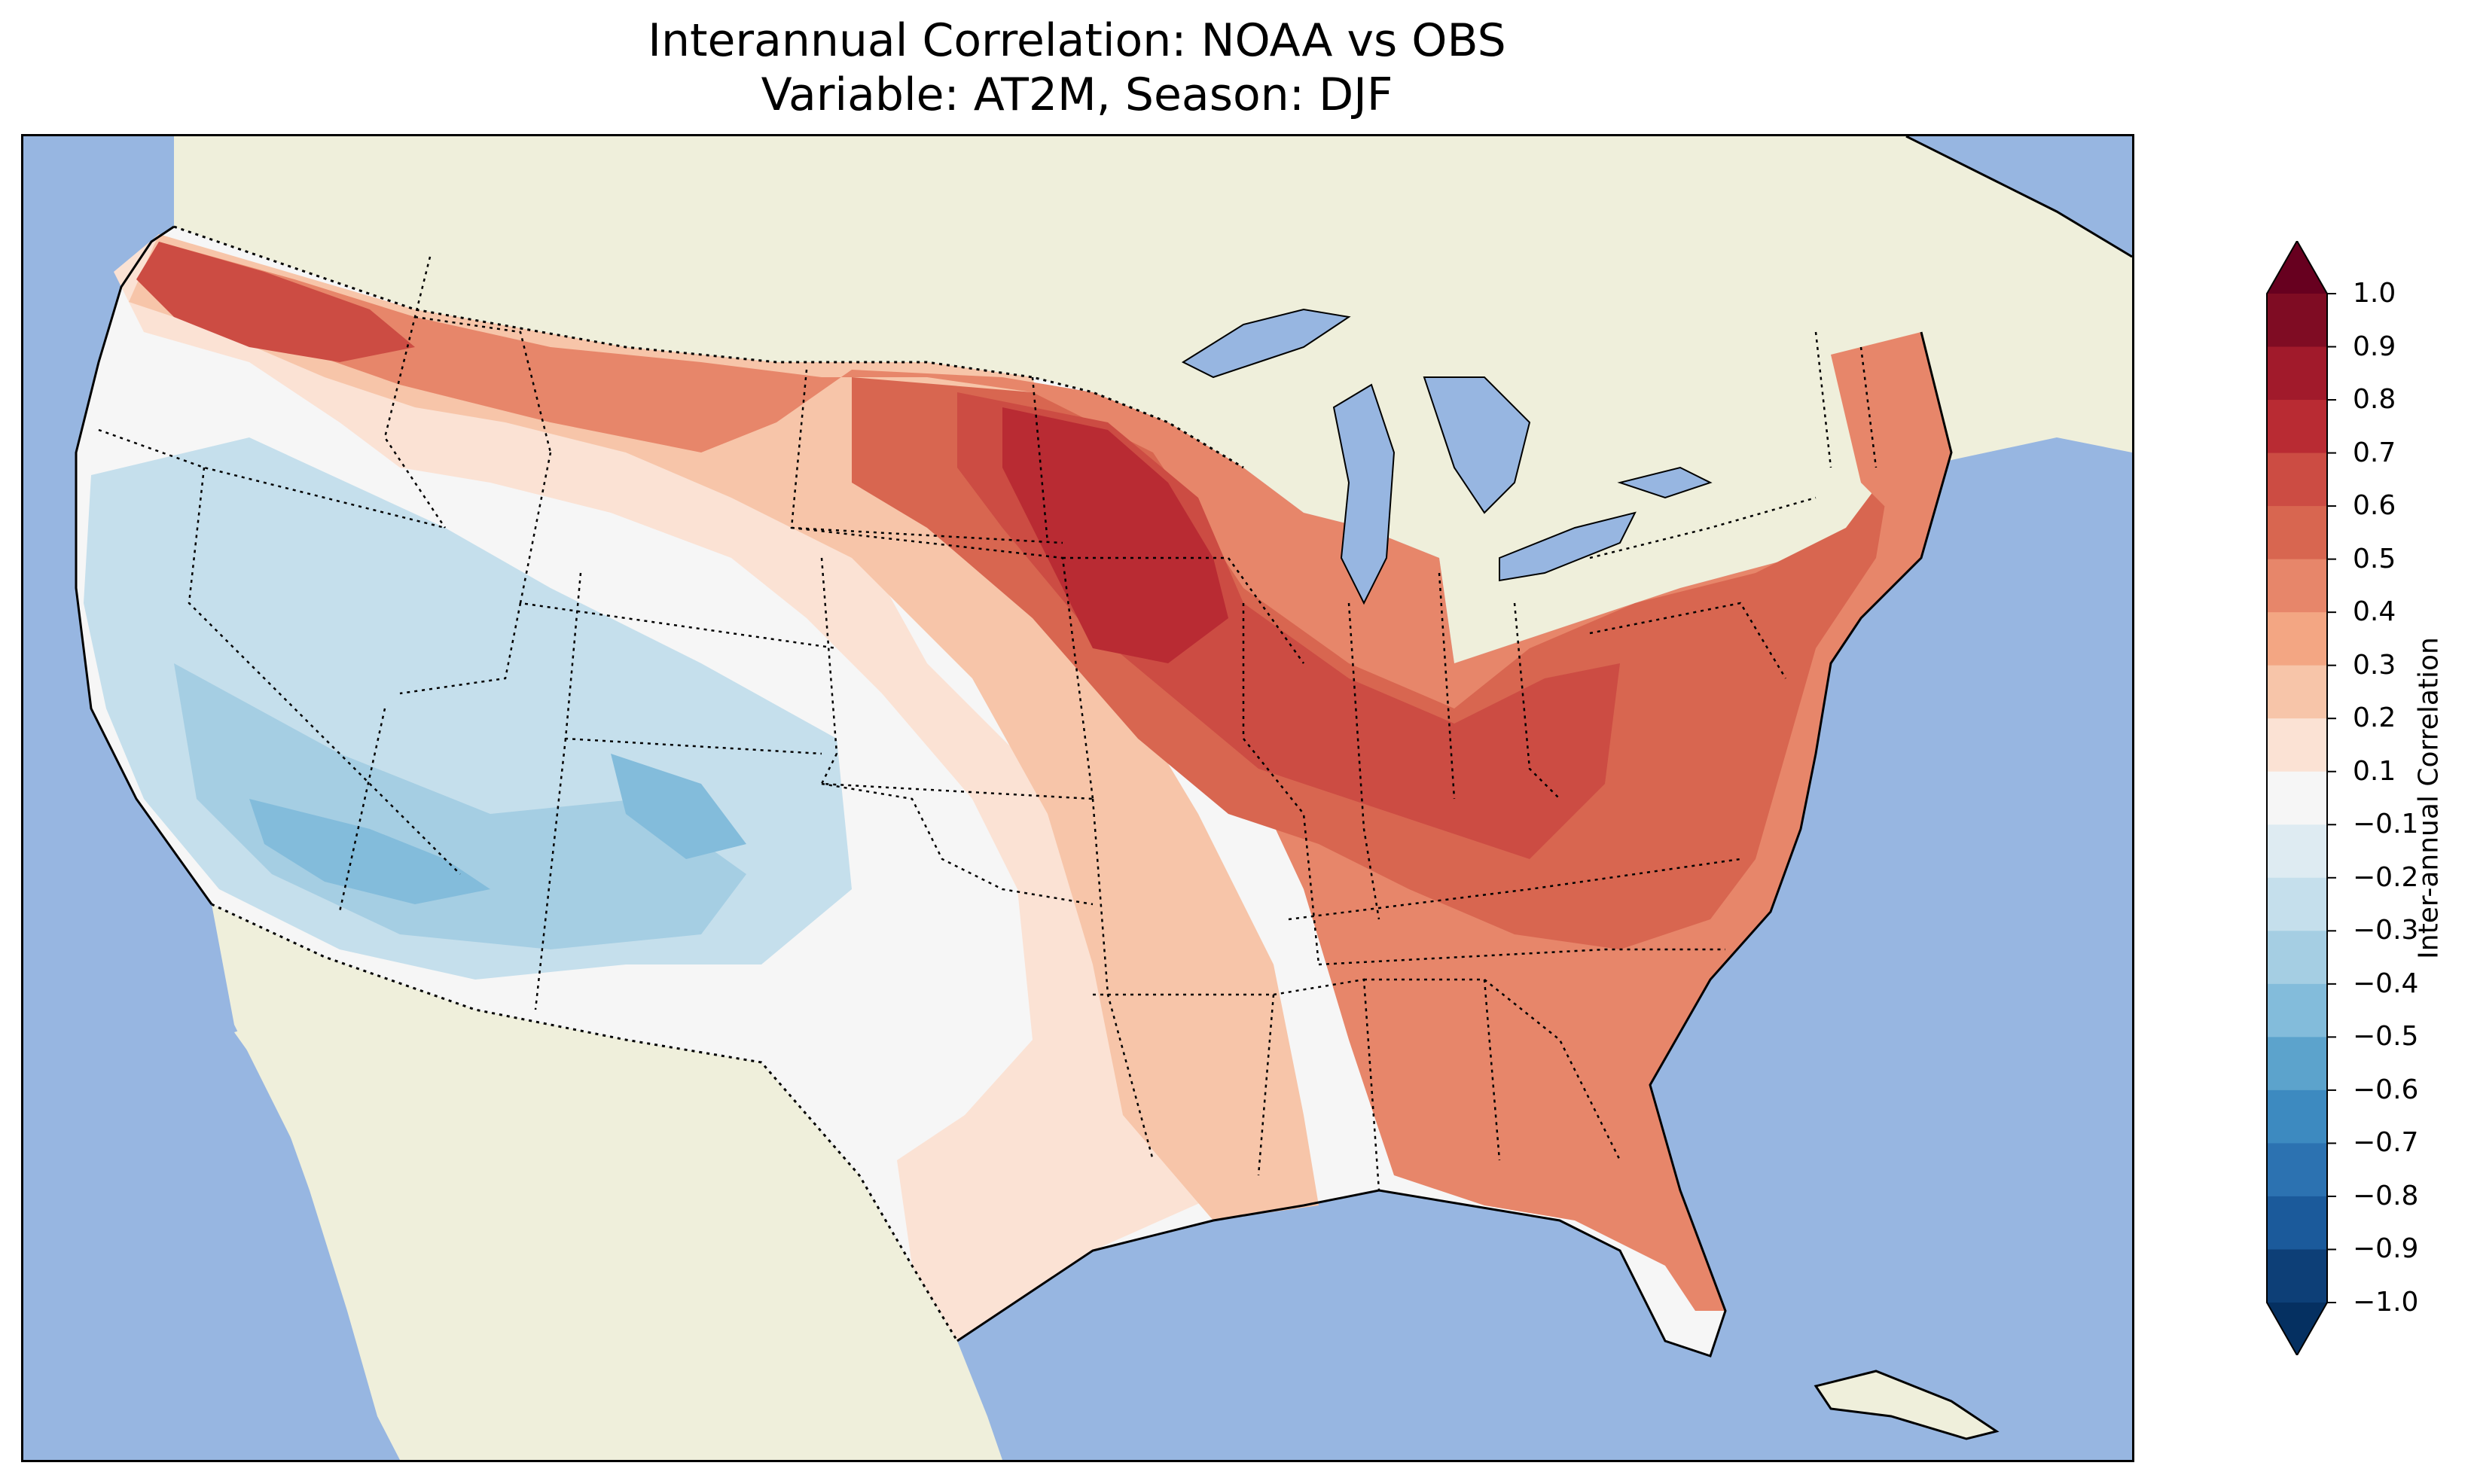 Image resolution: width=2474 pixels, height=1484 pixels. What do you see at coordinates (2386, 1195) in the screenshot?
I see `colorbar-tick-label: −0.8` at bounding box center [2386, 1195].